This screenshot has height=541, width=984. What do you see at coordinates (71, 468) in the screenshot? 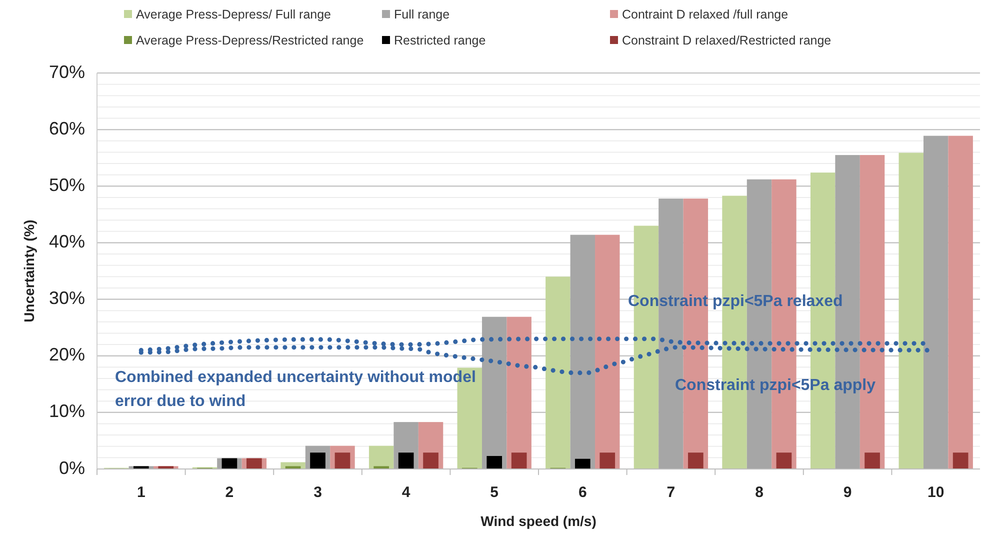
I see `y-tick-label: 0%` at bounding box center [71, 468].